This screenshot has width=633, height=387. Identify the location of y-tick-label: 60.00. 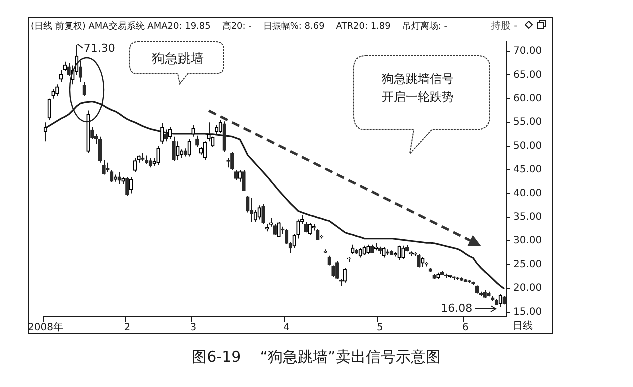
(528, 98).